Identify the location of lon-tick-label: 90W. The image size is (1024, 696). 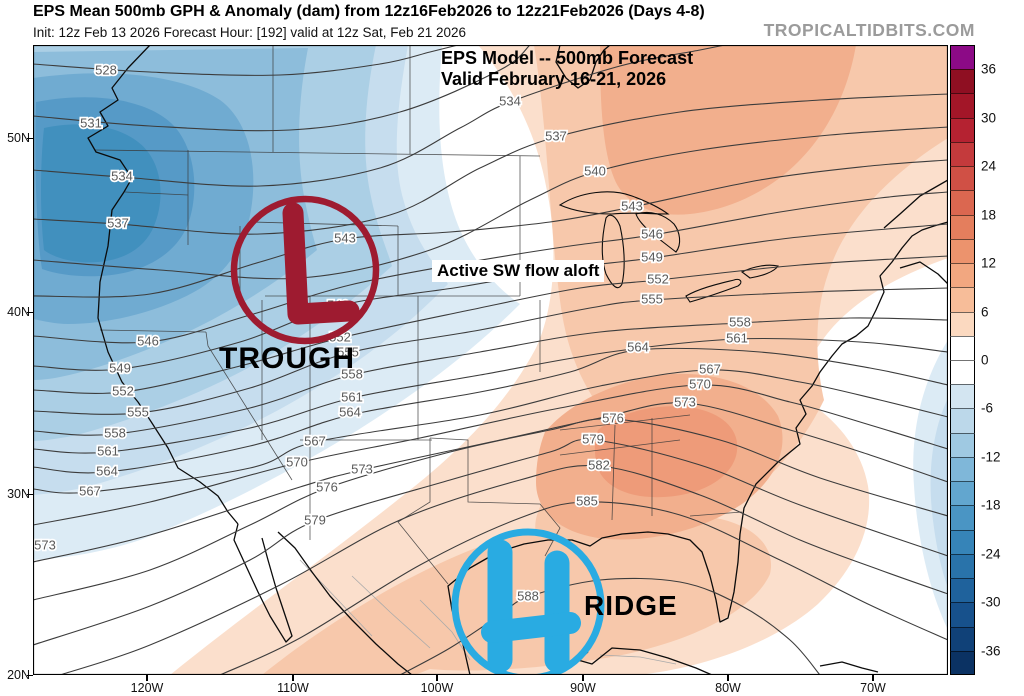
(583, 688).